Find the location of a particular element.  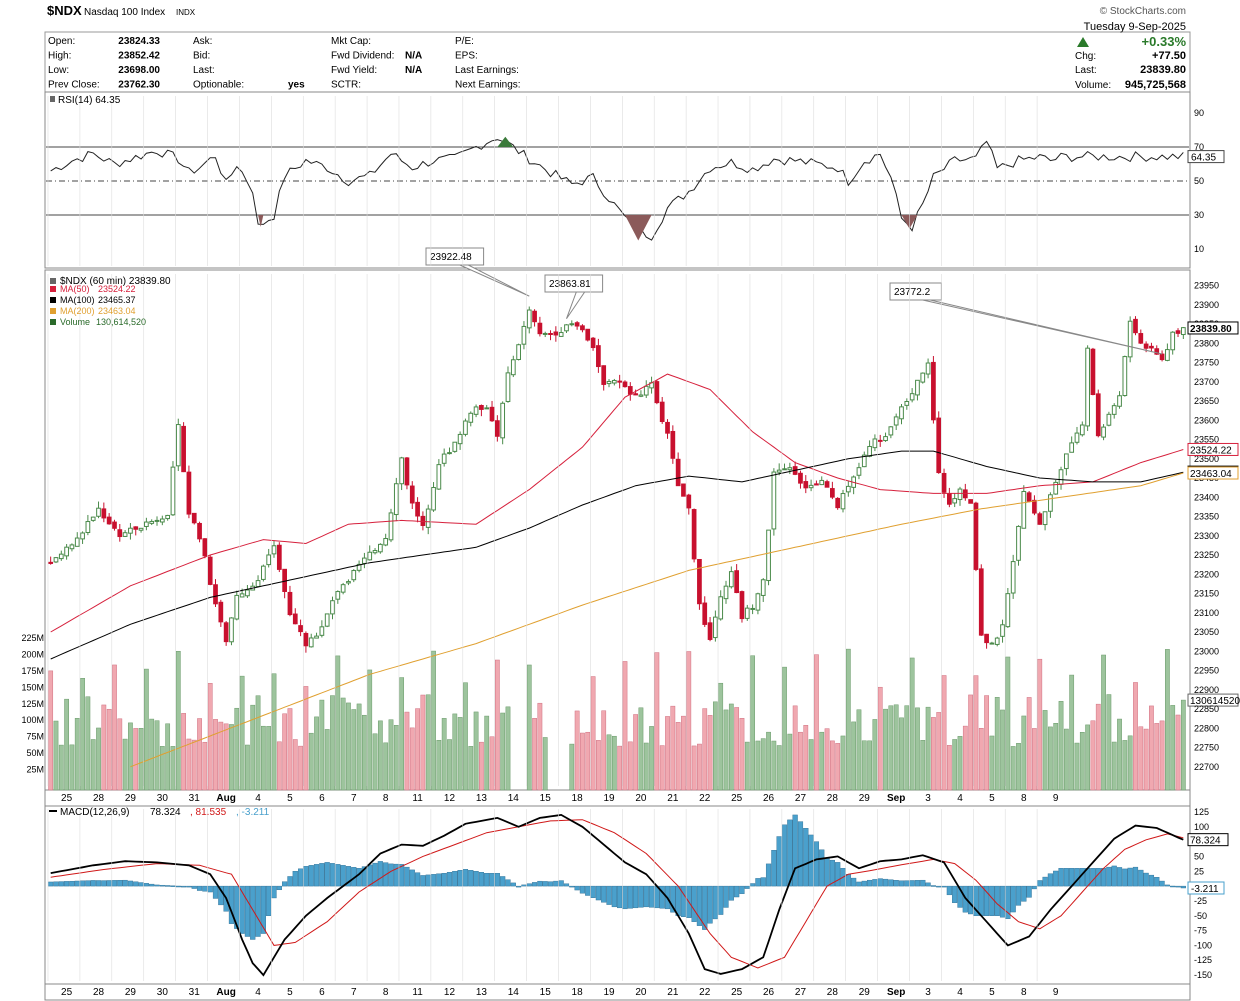

copyright: © StockCharts.com is located at coordinates (1143, 11).